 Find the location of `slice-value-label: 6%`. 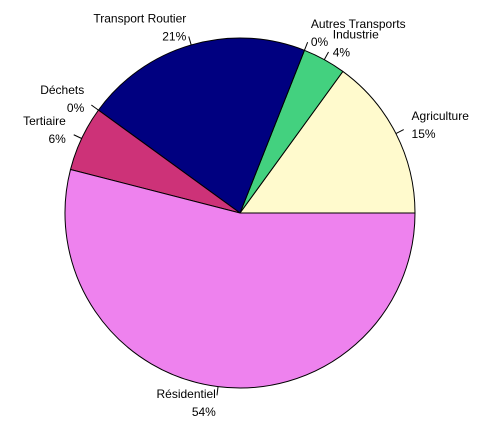

slice-value-label: 6% is located at coordinates (57, 139).